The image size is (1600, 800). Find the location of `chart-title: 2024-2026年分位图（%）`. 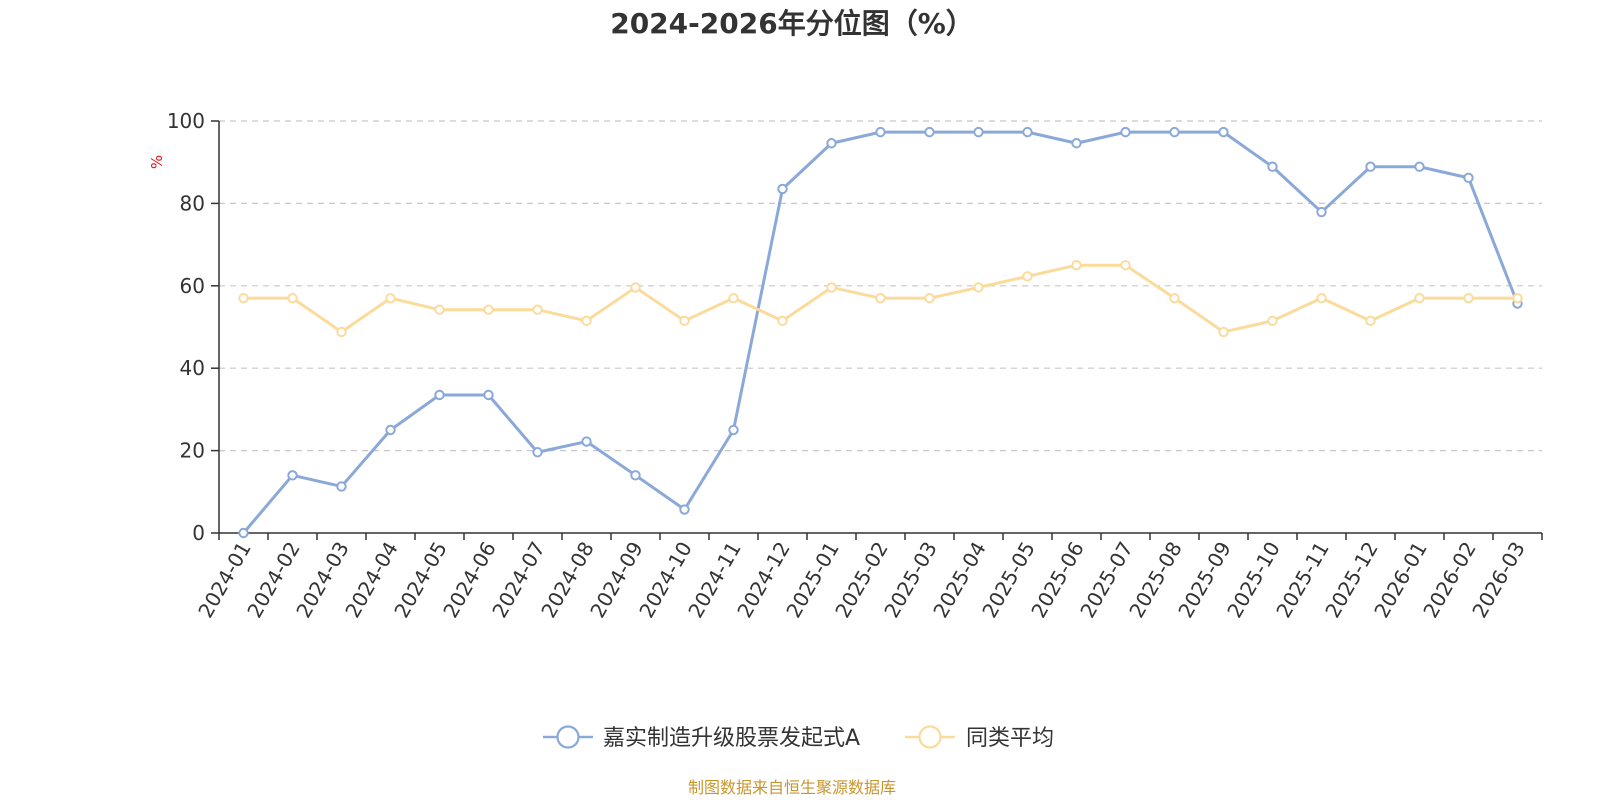

chart-title: 2024-2026年分位图（%） is located at coordinates (792, 23).